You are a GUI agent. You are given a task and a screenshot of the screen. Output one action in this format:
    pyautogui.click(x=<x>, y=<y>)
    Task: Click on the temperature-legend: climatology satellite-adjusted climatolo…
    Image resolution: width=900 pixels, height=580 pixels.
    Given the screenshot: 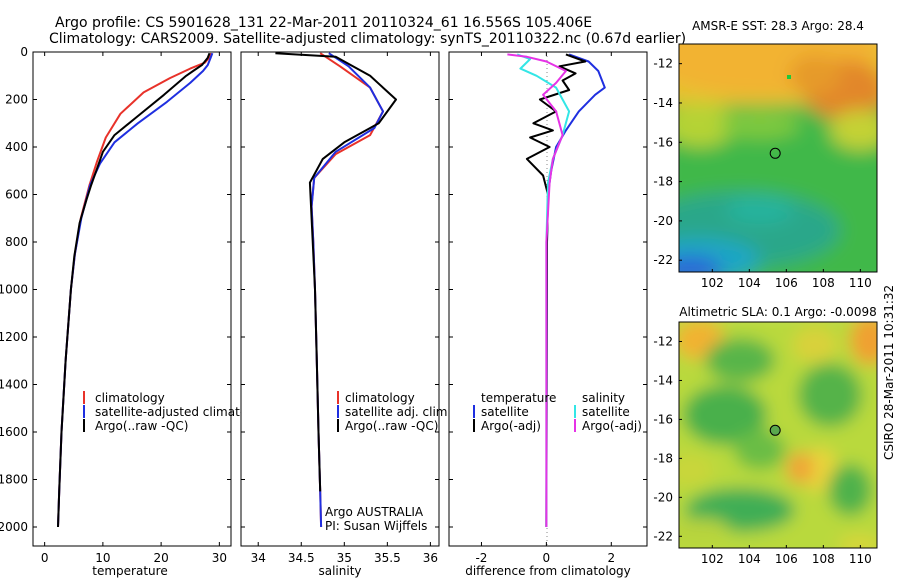 What is the action you would take?
    pyautogui.click(x=178, y=412)
    